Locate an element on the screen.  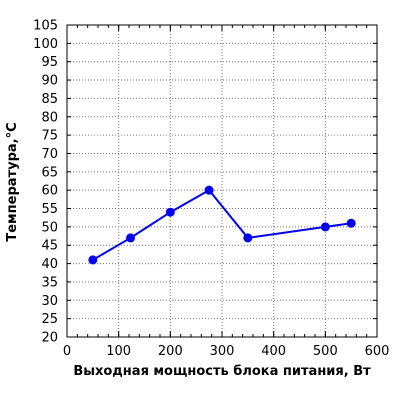
y-tick-label: 80 is located at coordinates (49, 117).